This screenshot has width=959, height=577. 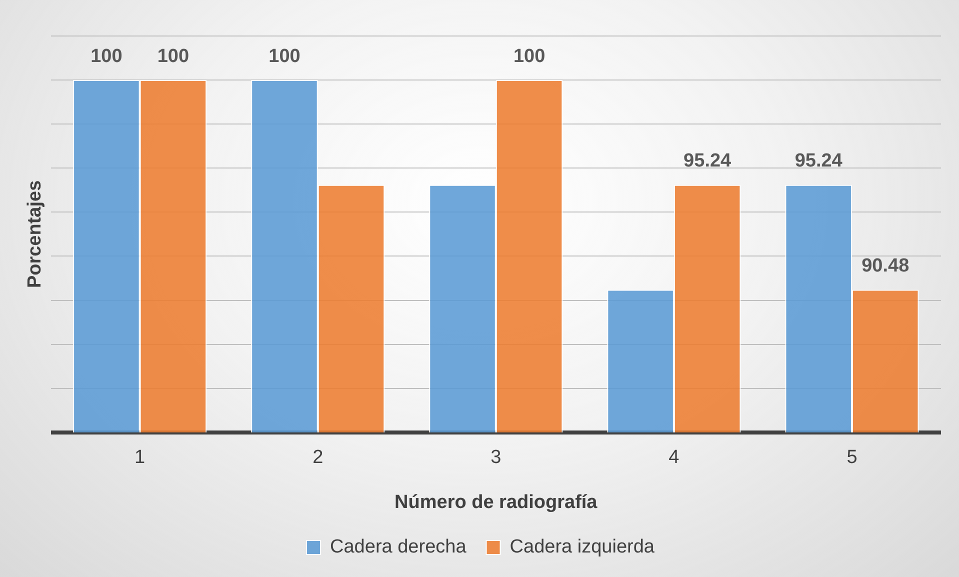 What do you see at coordinates (674, 457) in the screenshot?
I see `x-tick-label: 4` at bounding box center [674, 457].